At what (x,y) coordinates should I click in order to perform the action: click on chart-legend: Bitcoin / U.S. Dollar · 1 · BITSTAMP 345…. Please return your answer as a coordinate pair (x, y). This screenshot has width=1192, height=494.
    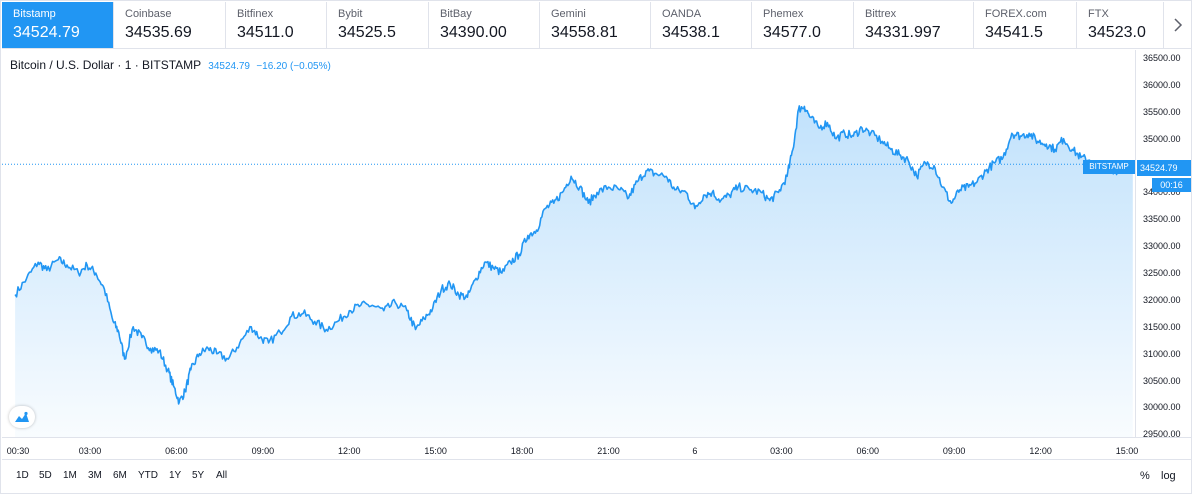
    Looking at the image, I should click on (170, 66).